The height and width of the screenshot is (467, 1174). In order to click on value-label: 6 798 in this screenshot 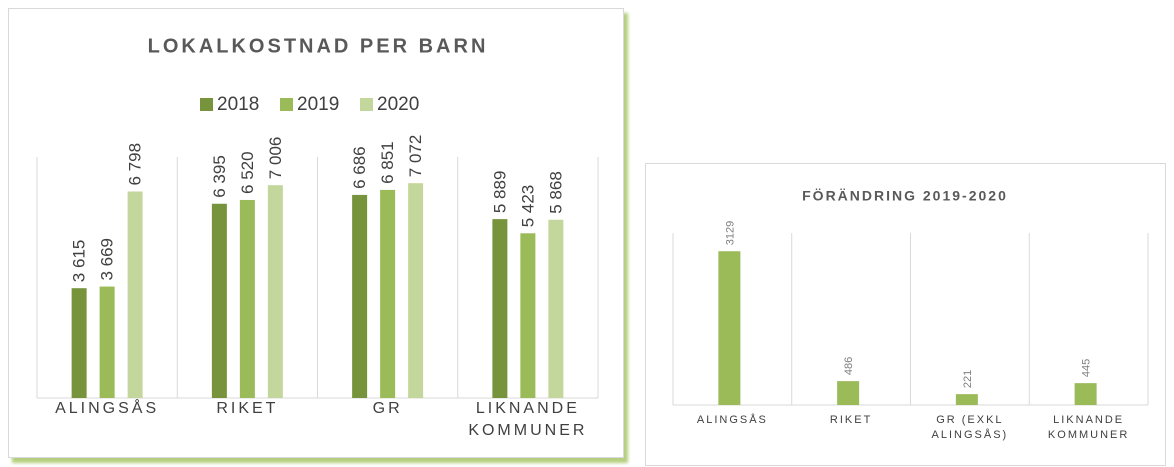, I will do `click(135, 164)`.